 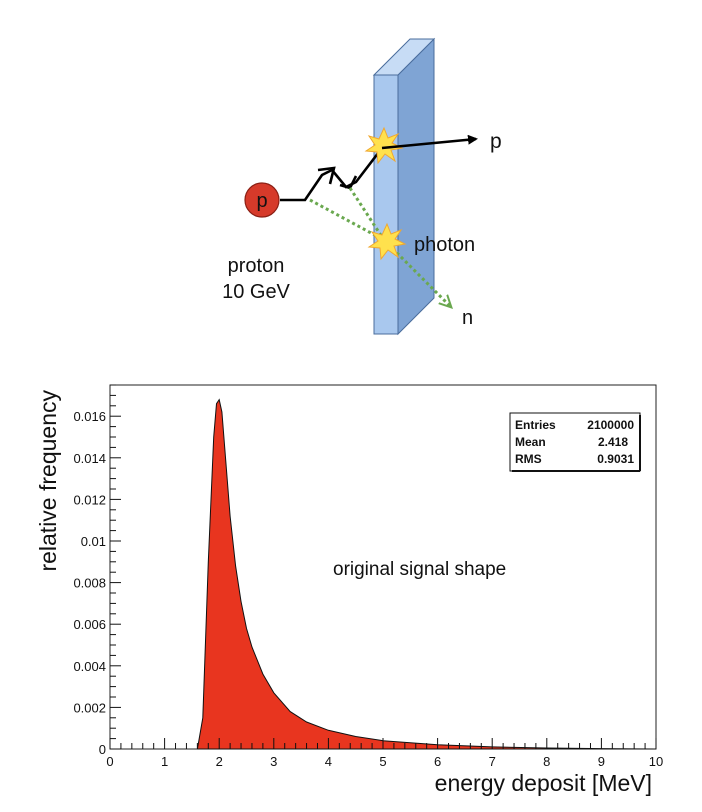 I want to click on incoming-label-line1: proton, so click(x=256, y=266).